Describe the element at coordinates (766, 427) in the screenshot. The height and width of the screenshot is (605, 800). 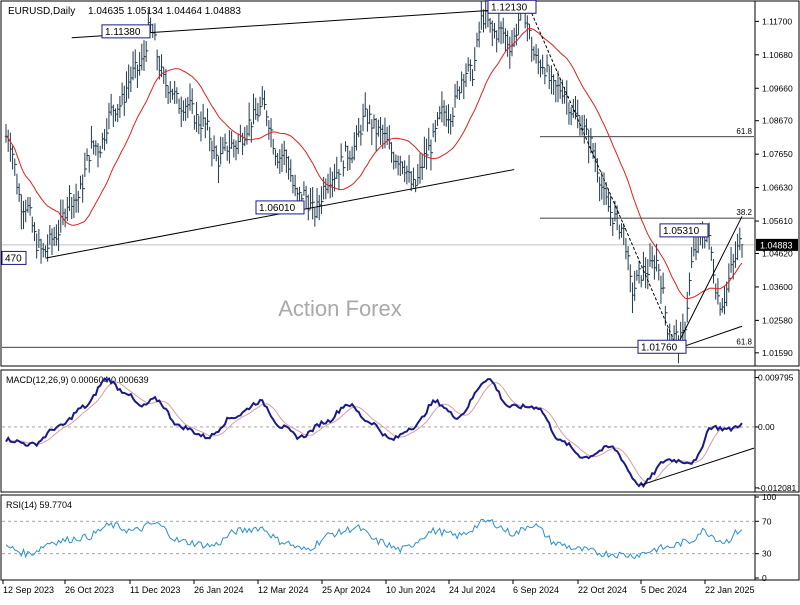
I see `macd-axis-tick-label: 0.00` at that location.